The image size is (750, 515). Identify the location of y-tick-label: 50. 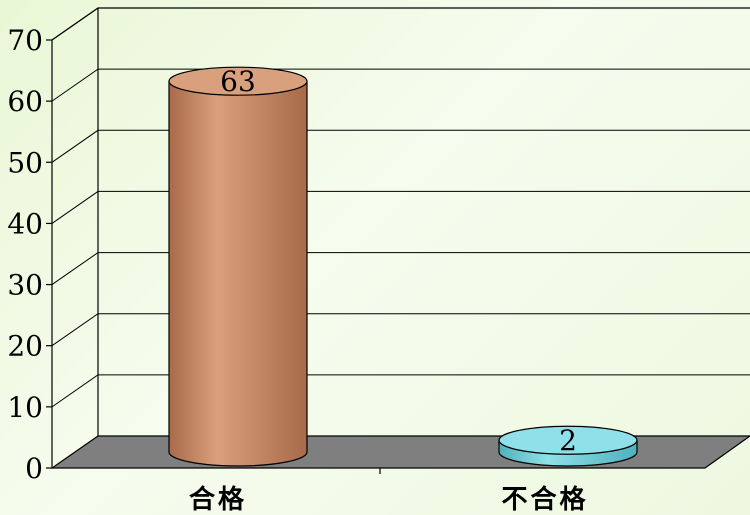
(25, 162).